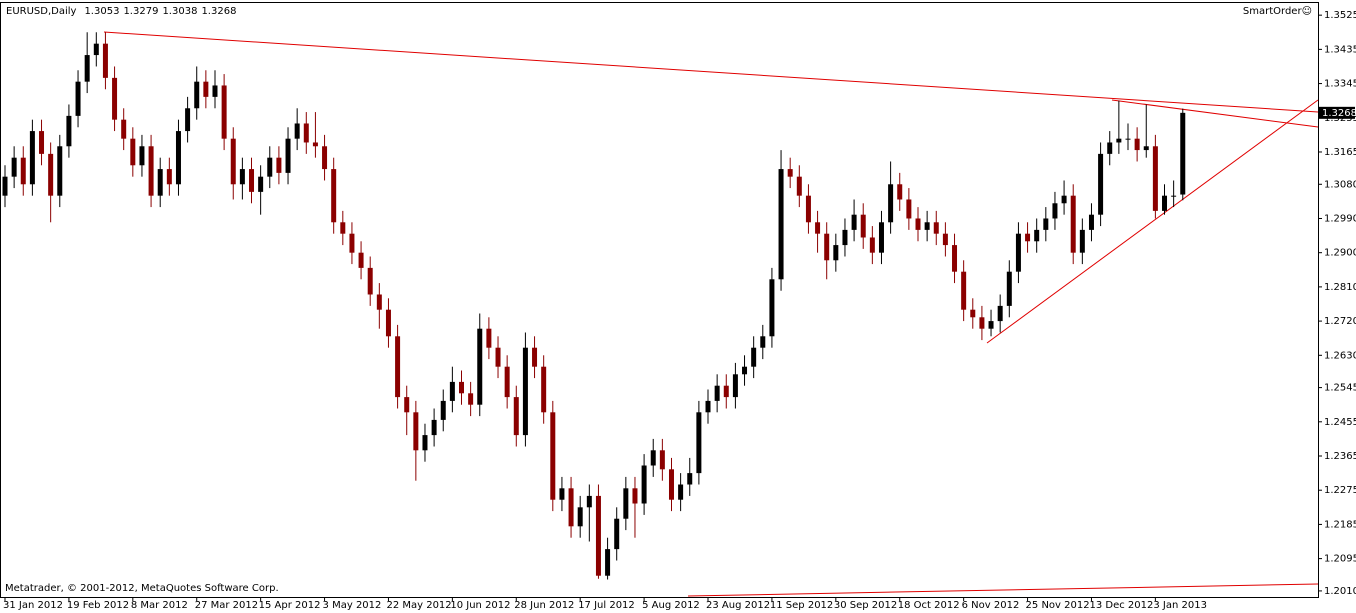 The width and height of the screenshot is (1356, 613). I want to click on y-tick-label: 1.2545, so click(1340, 388).